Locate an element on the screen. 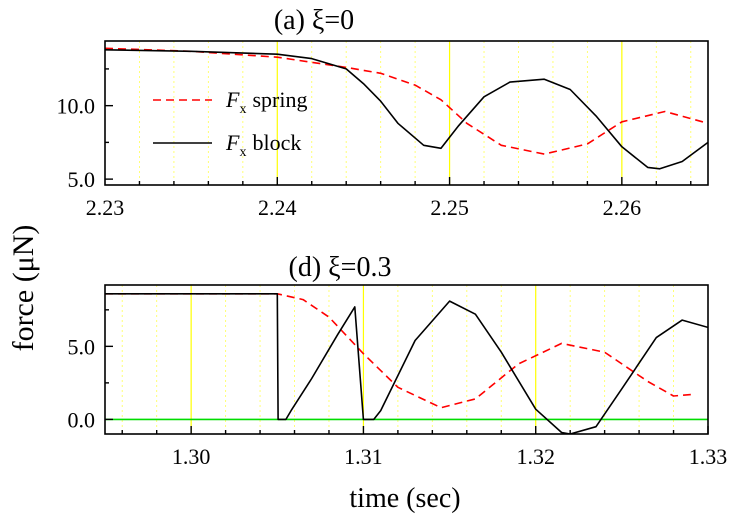  panel-a-x-tick-label: 2.25 is located at coordinates (449, 207).